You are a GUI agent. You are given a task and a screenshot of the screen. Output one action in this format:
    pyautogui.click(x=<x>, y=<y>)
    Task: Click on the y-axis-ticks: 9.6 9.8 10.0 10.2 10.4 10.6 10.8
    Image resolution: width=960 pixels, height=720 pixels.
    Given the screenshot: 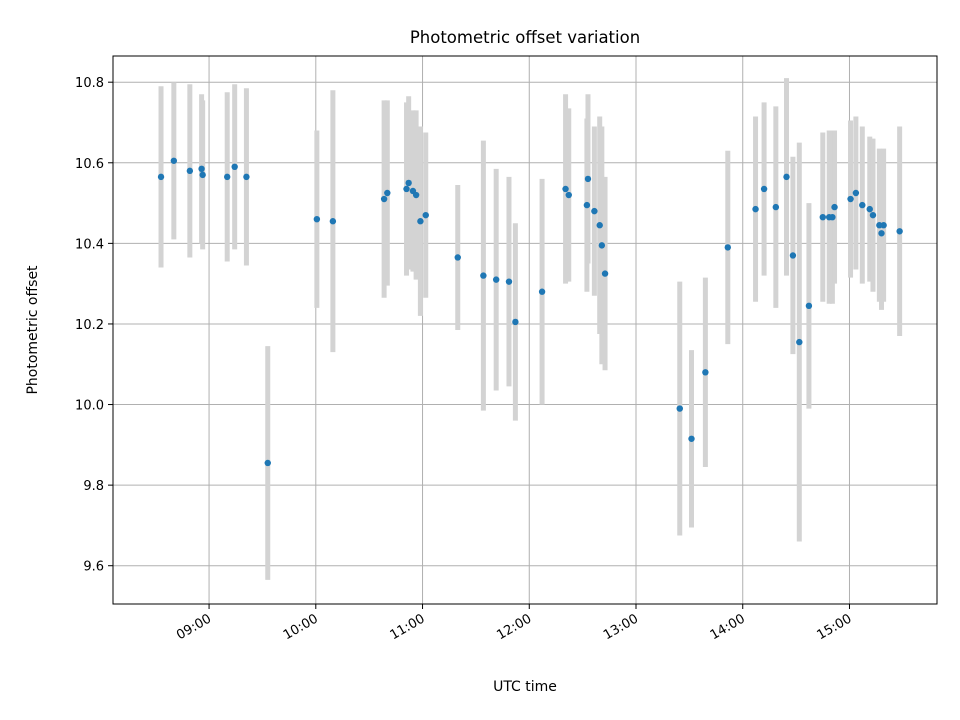 What is the action you would take?
    pyautogui.click(x=94, y=325)
    